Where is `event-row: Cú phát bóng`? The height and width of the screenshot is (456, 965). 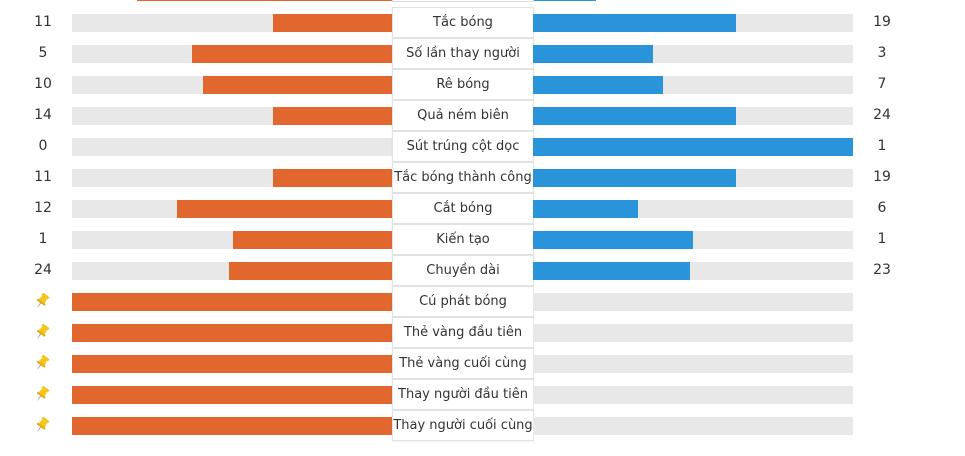
event-row: Cú phát bóng is located at coordinates (482, 301).